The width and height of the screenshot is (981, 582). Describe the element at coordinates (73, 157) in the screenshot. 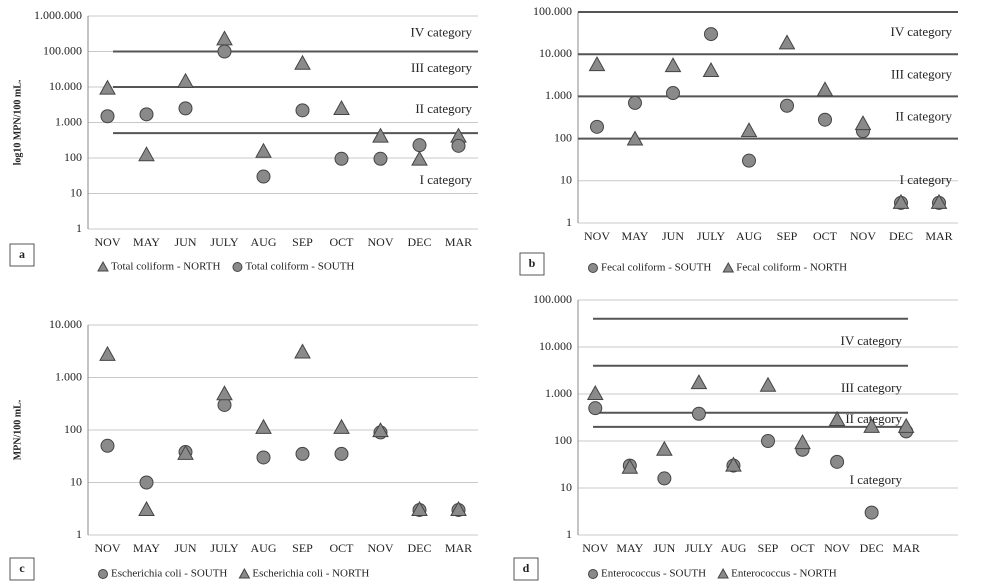

I see `y-tick-label: 100` at that location.